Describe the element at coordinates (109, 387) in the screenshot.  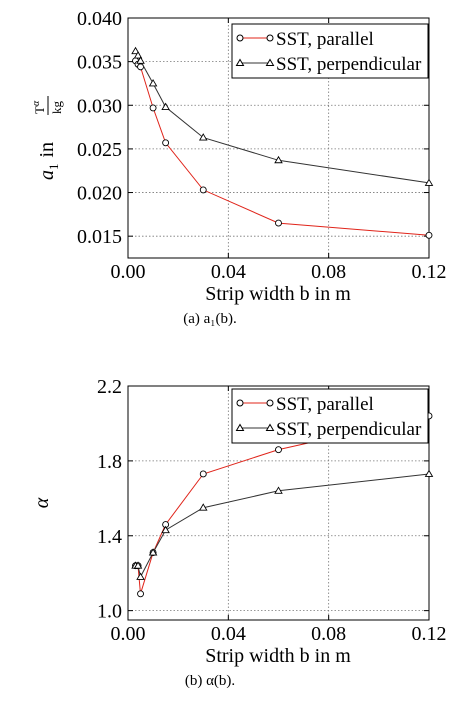
I see `y-tick-label: 2.2` at that location.